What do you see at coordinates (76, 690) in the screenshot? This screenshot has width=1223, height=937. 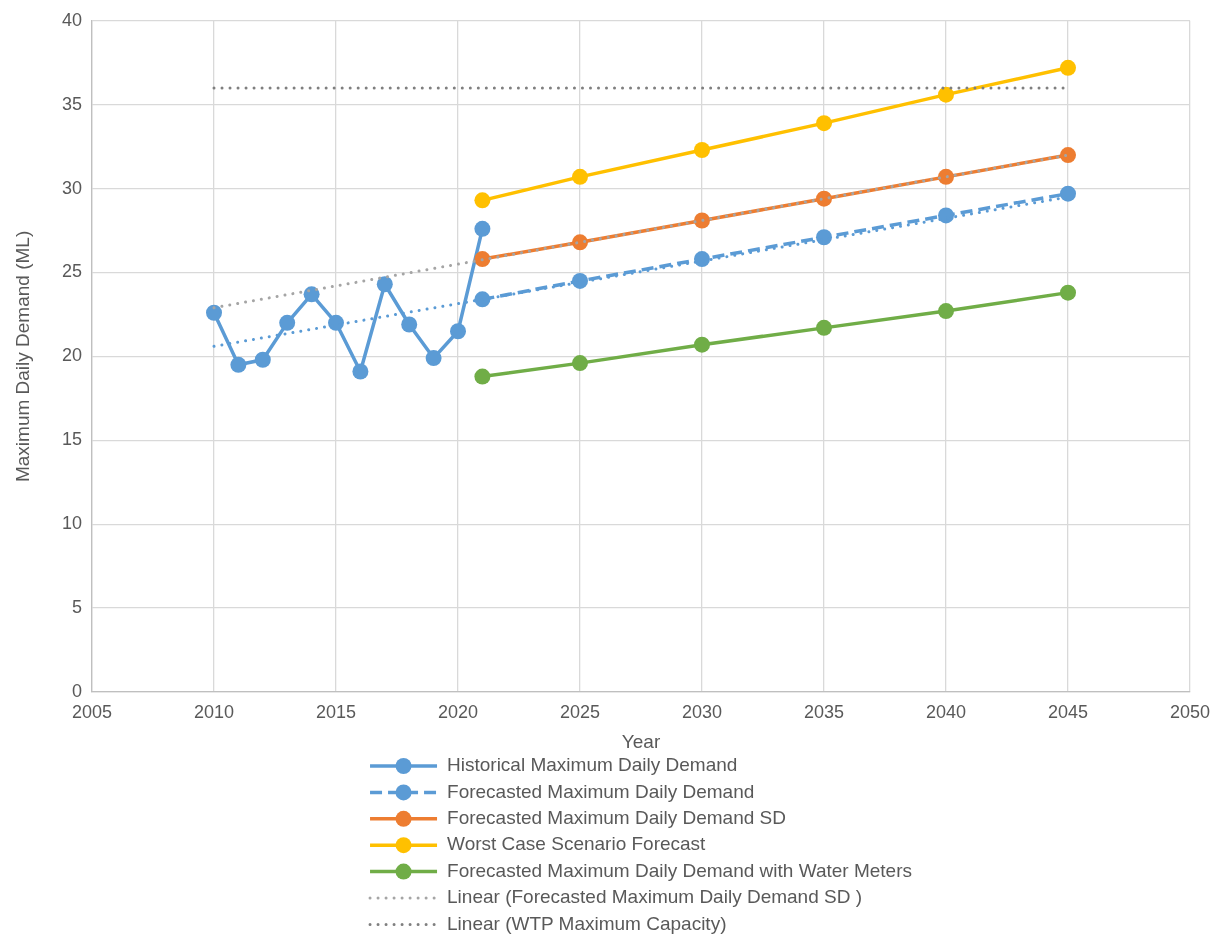 I see `y-tick-label: 0` at bounding box center [76, 690].